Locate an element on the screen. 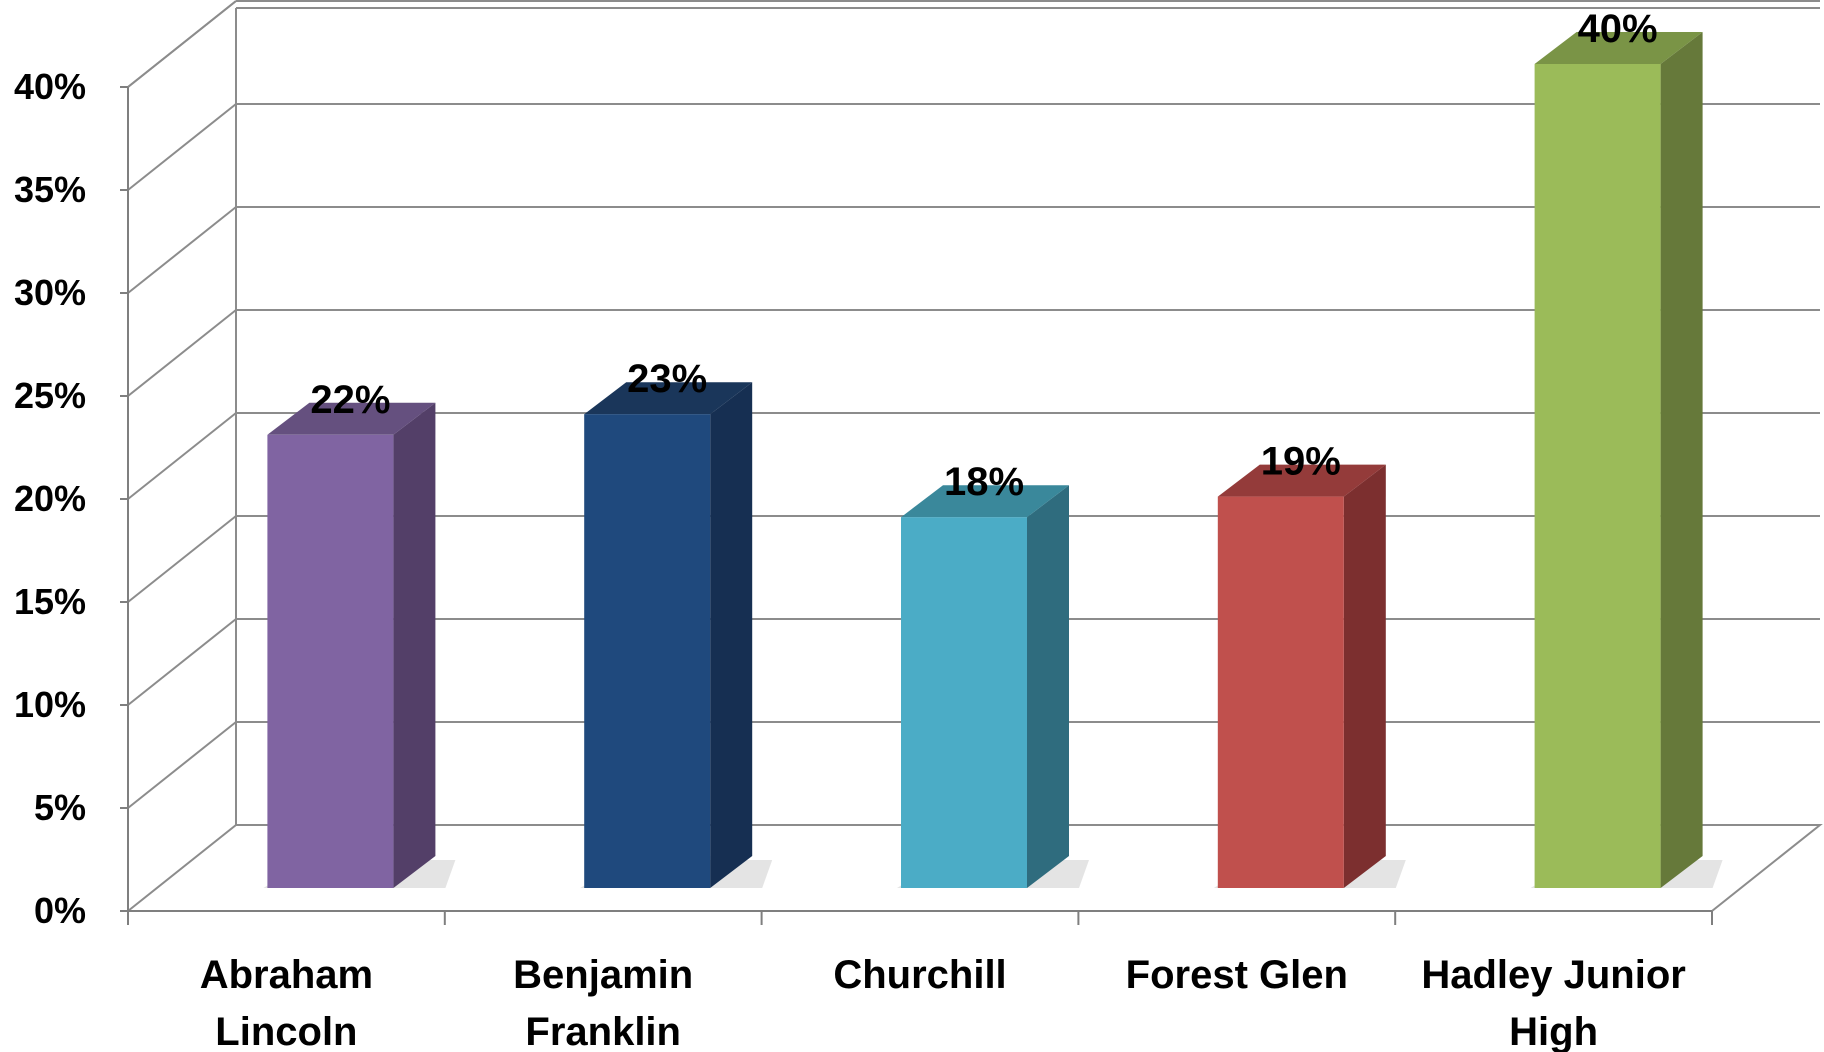 The width and height of the screenshot is (1824, 1052). y-tick-label: 15% is located at coordinates (50, 601).